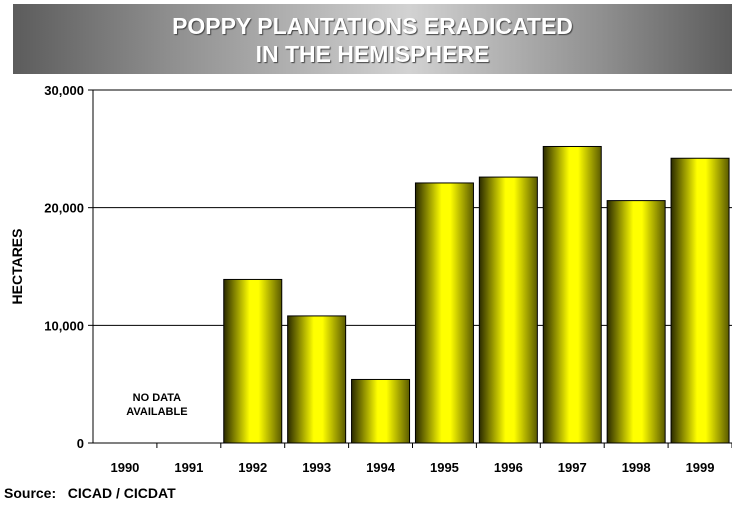 This screenshot has height=506, width=732. I want to click on bar-1995, so click(444, 313).